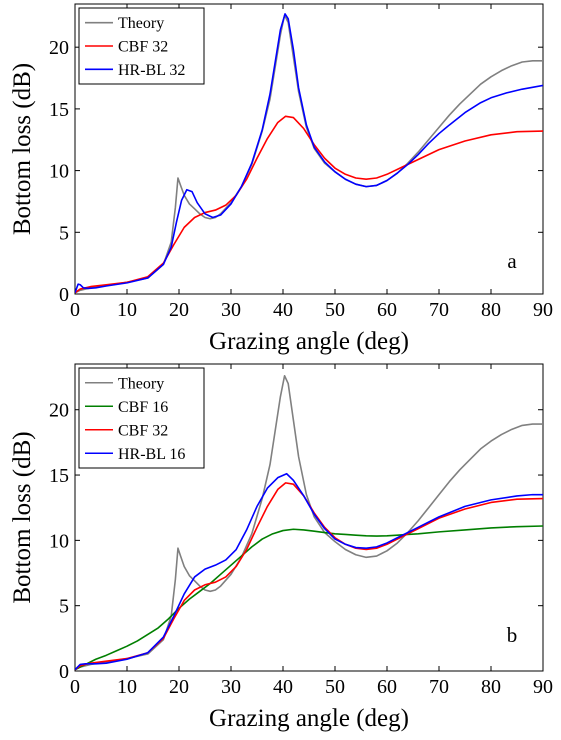 This screenshot has height=740, width=561. I want to click on legend: Theory CBF 16 CBF 32 HR-BL 16, so click(141, 418).